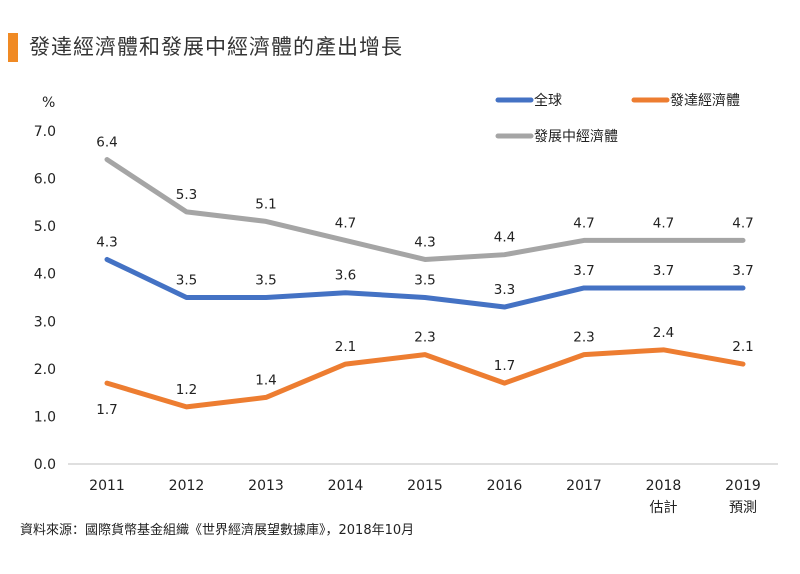 Image resolution: width=800 pixels, height=574 pixels. Describe the element at coordinates (186, 195) in the screenshot. I see `data-label: 5.3` at that location.